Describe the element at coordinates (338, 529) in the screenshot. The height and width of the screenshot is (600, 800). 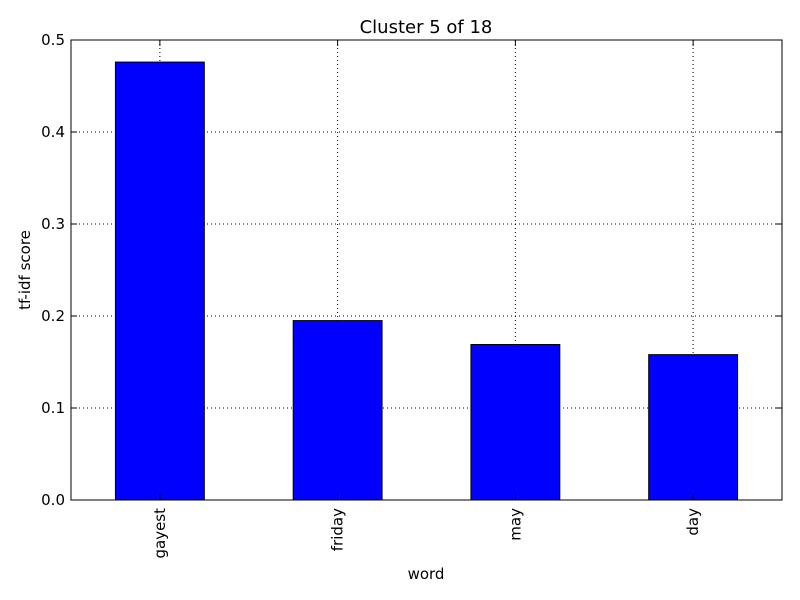
I see `x-tick-label: friday` at that location.